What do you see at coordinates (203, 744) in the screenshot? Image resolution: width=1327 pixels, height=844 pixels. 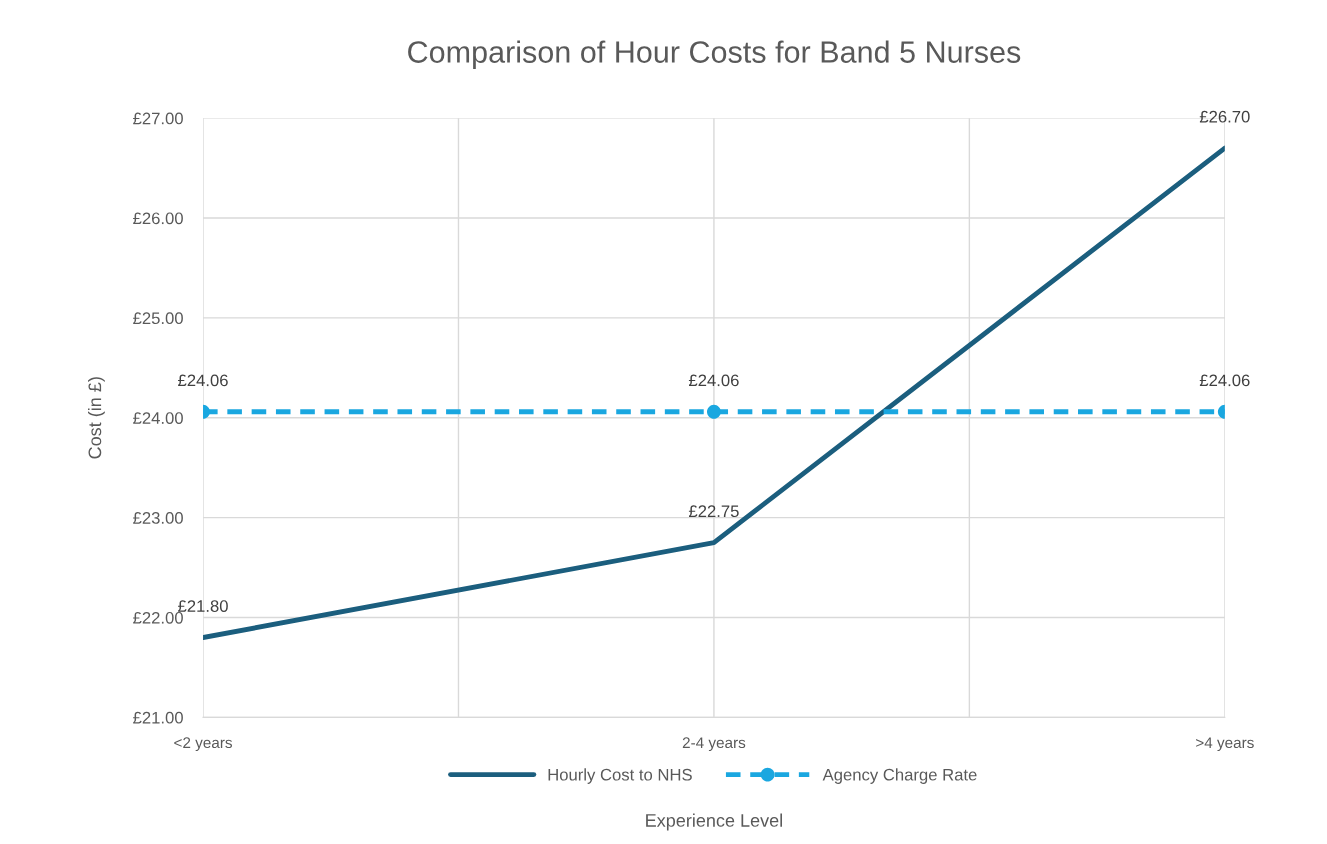 I see `x-tick-label: <2 years` at bounding box center [203, 744].